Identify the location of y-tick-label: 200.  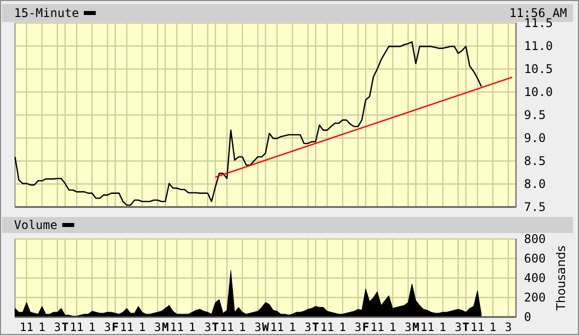
(535, 297).